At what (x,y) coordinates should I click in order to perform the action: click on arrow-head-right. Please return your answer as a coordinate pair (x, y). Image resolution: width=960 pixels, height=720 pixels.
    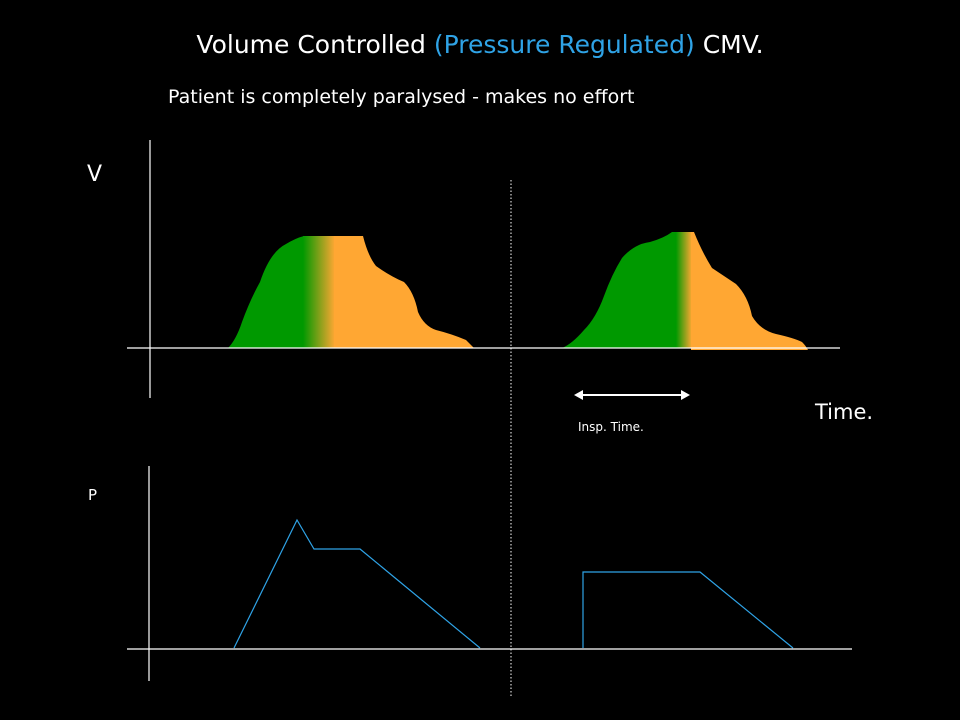
    Looking at the image, I should click on (685, 395).